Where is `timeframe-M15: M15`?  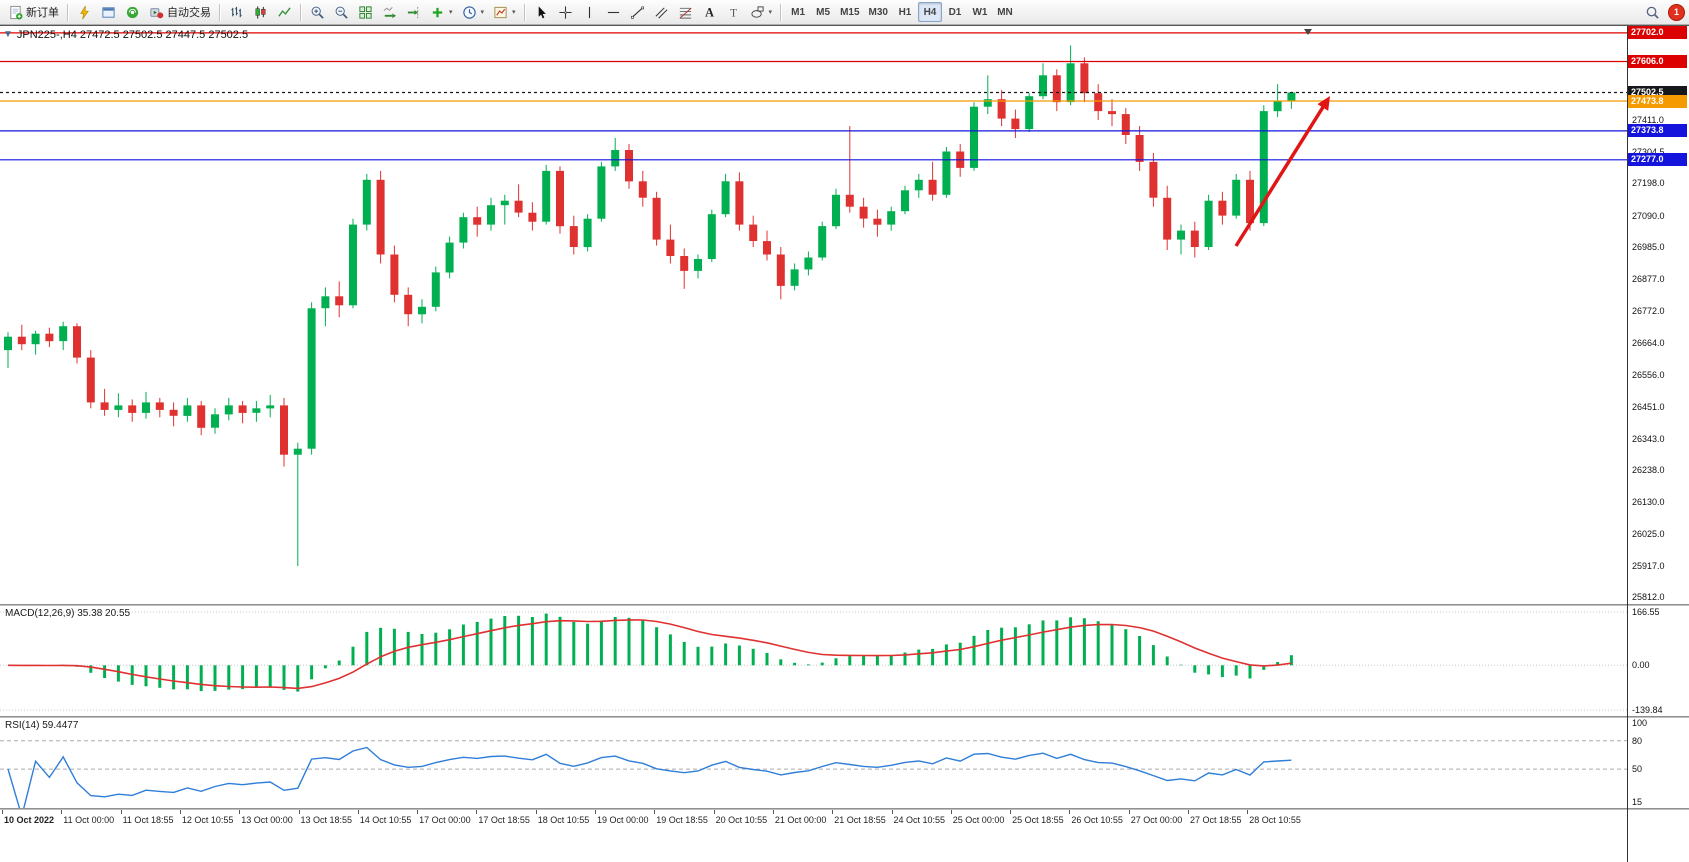
timeframe-M15: M15 is located at coordinates (850, 12).